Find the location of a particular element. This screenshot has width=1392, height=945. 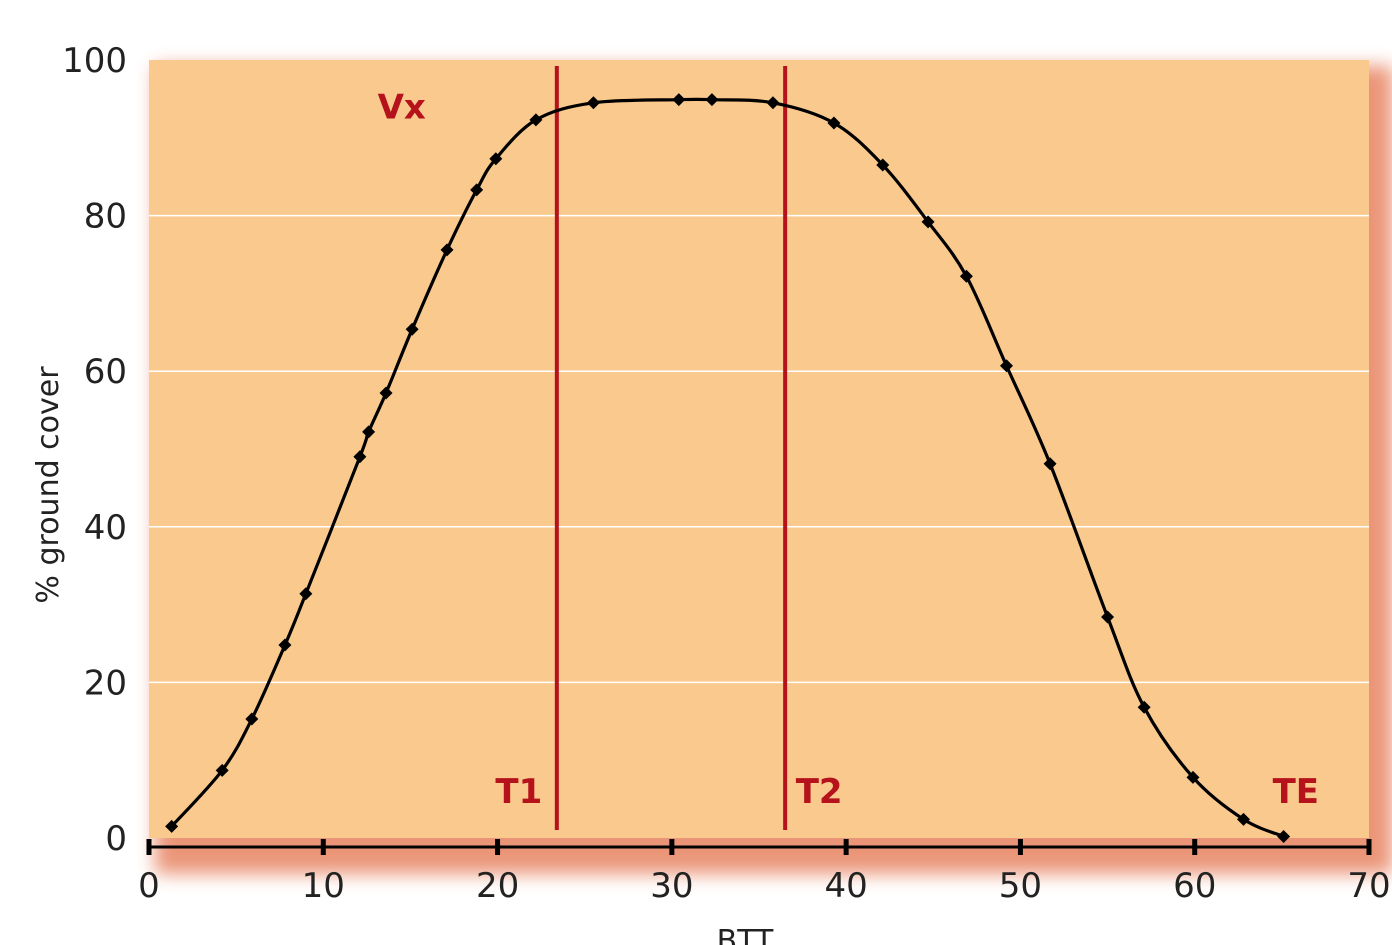

y-tick-label-80: 80 is located at coordinates (105, 217).